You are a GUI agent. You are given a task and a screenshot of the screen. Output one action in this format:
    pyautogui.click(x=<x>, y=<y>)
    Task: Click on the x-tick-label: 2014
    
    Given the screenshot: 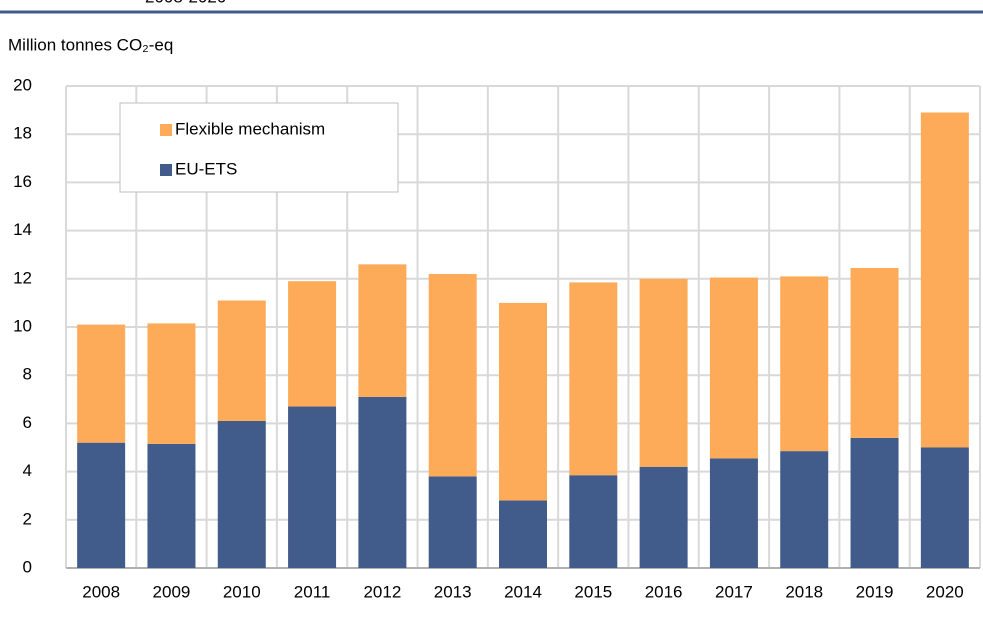 What is the action you would take?
    pyautogui.click(x=523, y=591)
    